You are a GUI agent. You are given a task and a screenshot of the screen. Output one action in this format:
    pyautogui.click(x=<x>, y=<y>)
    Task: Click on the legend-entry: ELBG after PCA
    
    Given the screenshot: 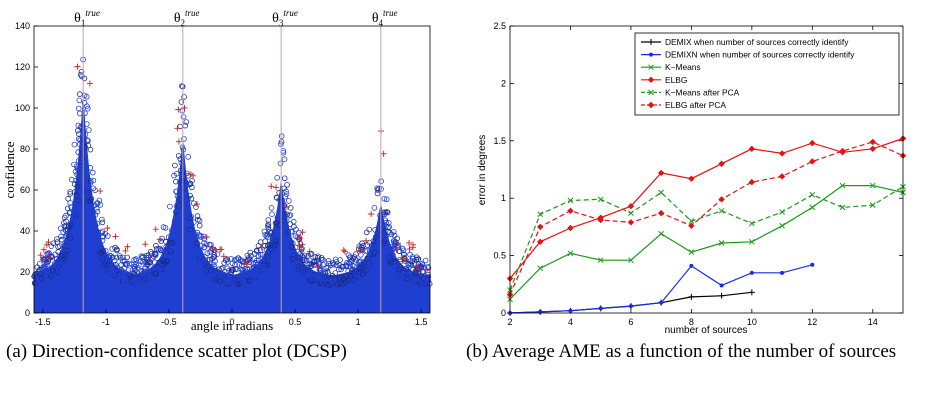 What is the action you would take?
    pyautogui.click(x=683, y=105)
    